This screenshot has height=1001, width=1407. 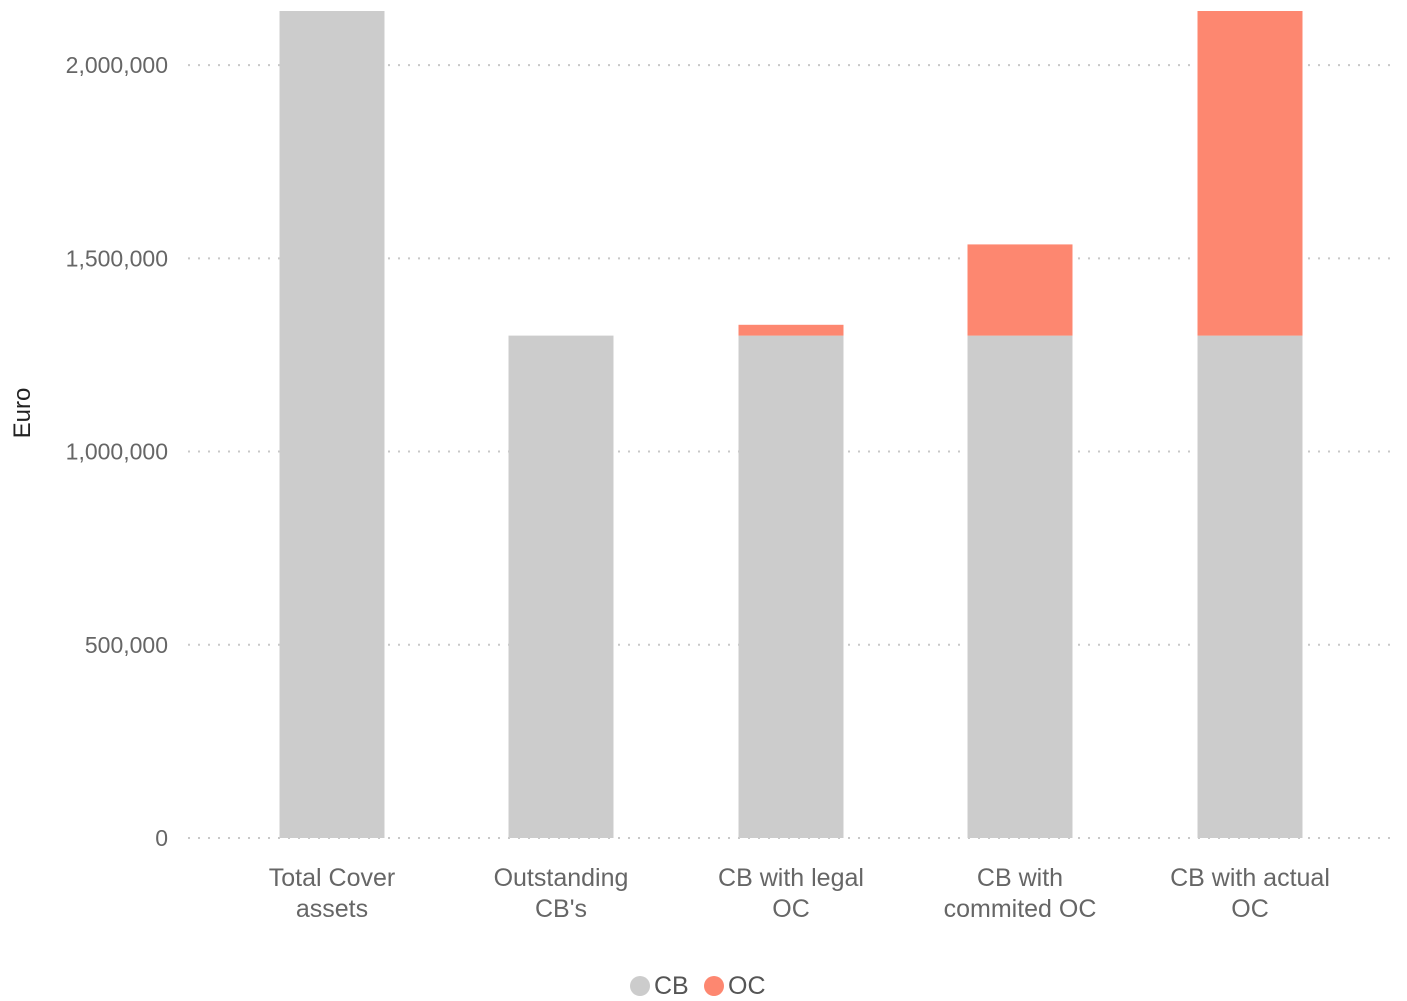 What do you see at coordinates (117, 65) in the screenshot?
I see `y-tick-label: 2,000,000` at bounding box center [117, 65].